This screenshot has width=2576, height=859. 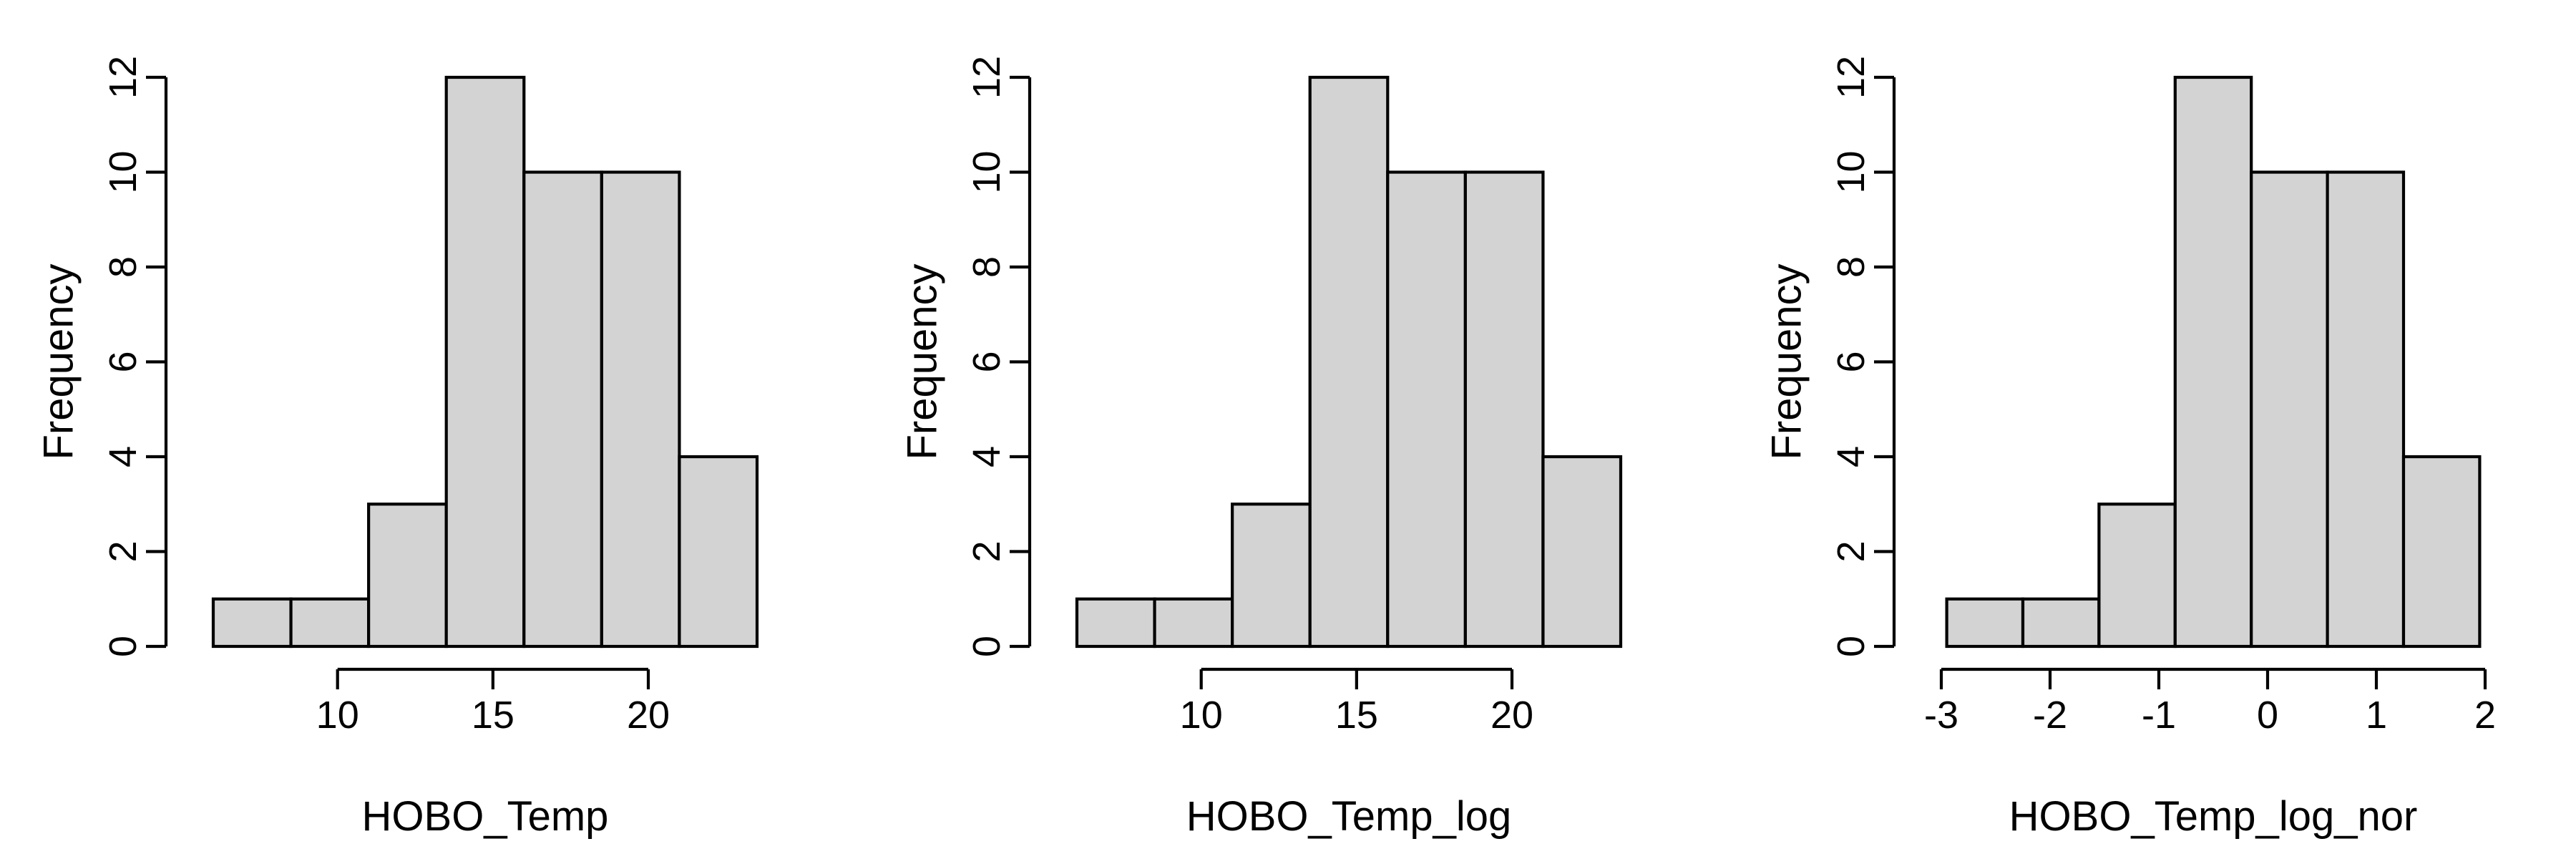 What do you see at coordinates (1941, 715) in the screenshot?
I see `x-tick-label: -3` at bounding box center [1941, 715].